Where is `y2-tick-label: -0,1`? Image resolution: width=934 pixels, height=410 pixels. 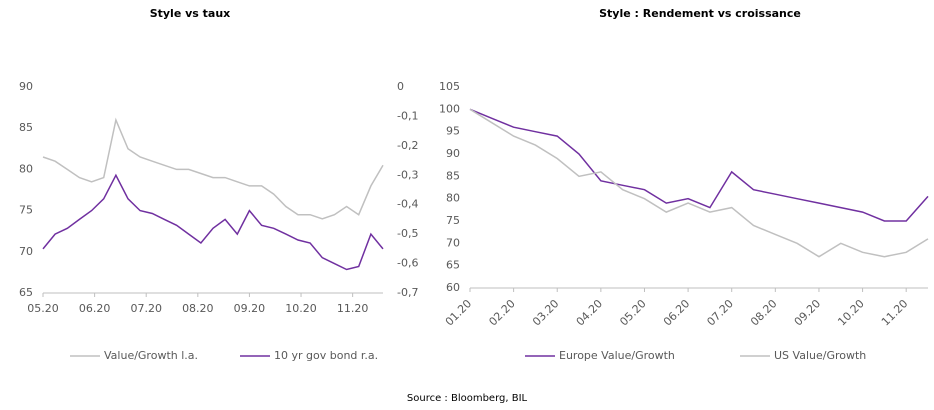 y2-tick-label: -0,1 is located at coordinates (407, 115).